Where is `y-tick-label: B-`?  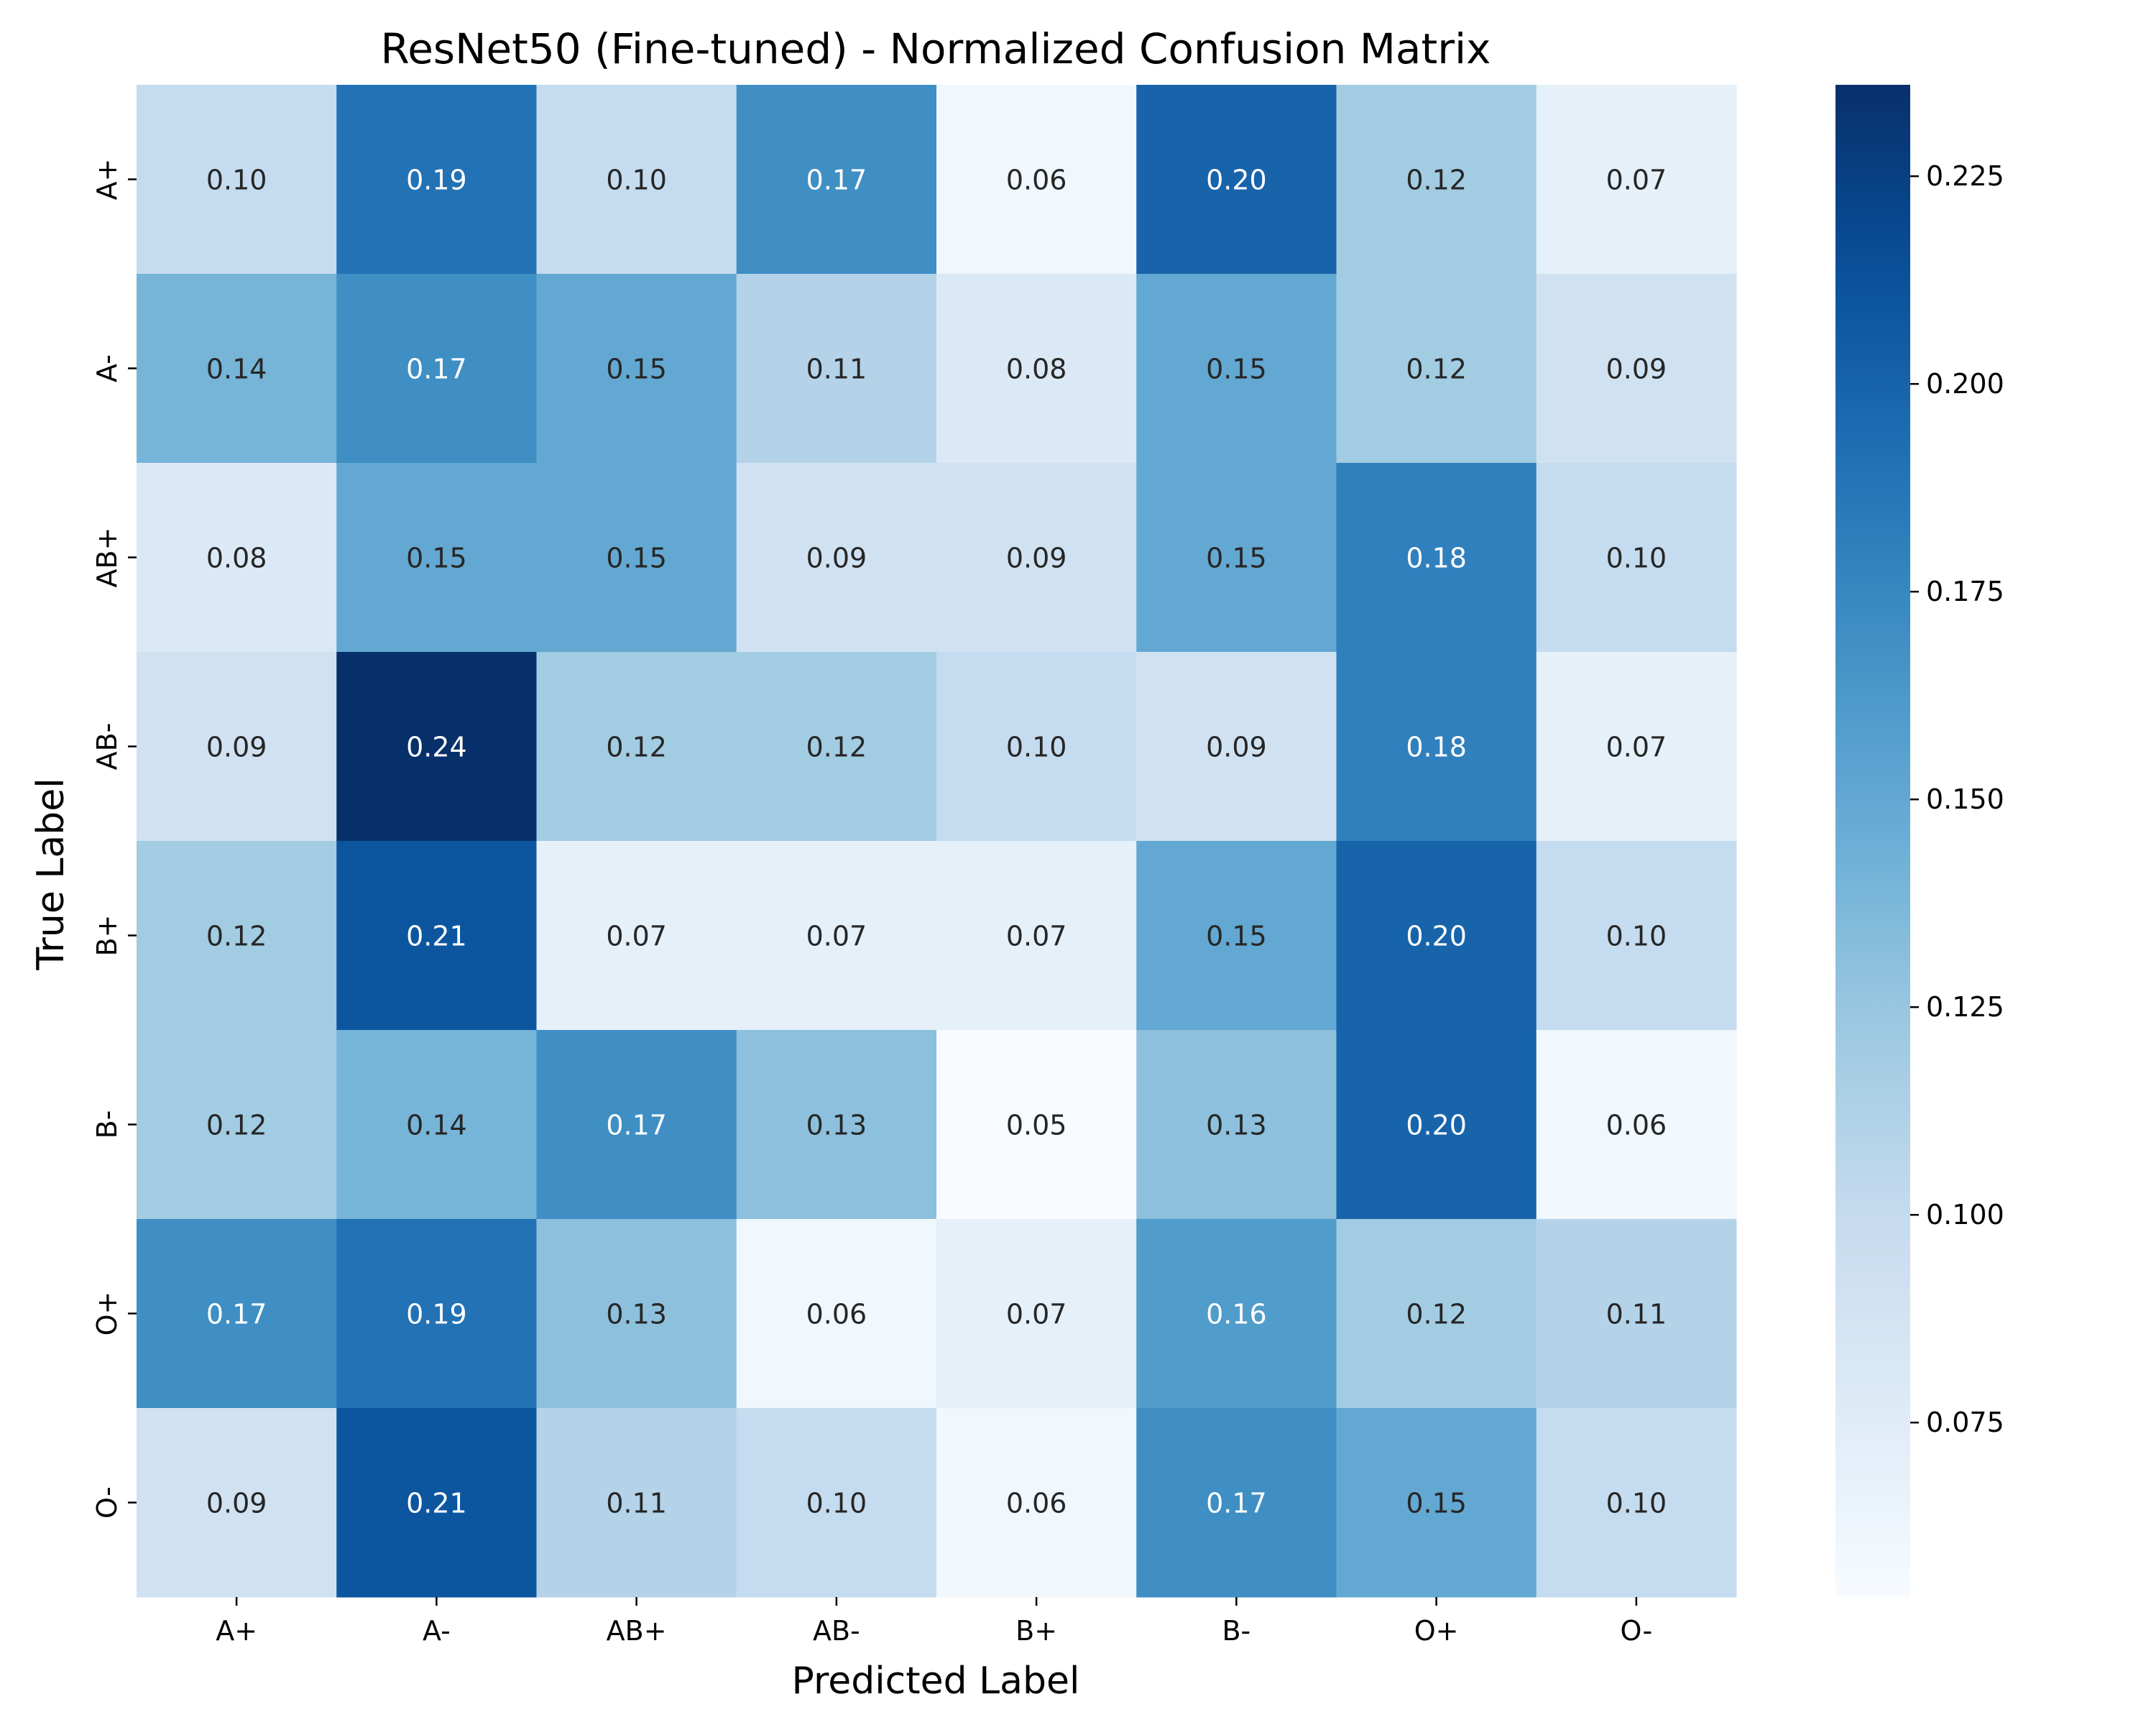 y-tick-label: B- is located at coordinates (107, 1124).